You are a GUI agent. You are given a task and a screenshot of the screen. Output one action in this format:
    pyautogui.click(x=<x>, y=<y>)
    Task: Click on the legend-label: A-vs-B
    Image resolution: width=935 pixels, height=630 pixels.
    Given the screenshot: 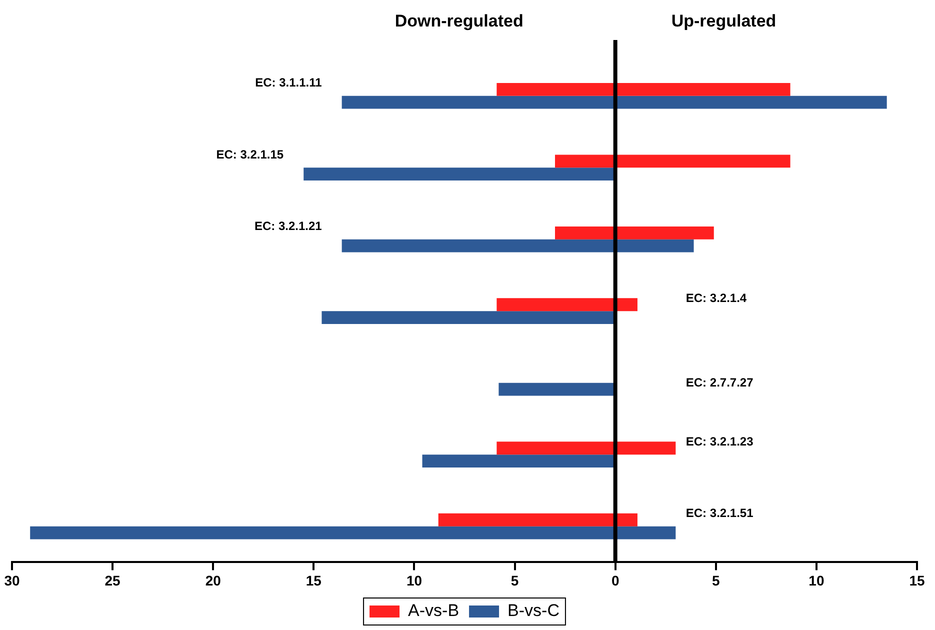 What is the action you would take?
    pyautogui.click(x=434, y=610)
    